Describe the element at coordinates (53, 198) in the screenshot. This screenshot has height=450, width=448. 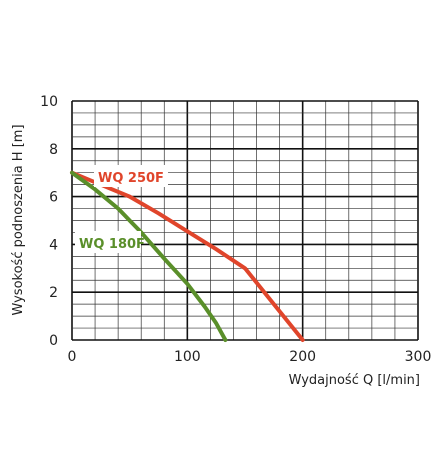
I see `y-tick-label: 6` at that location.